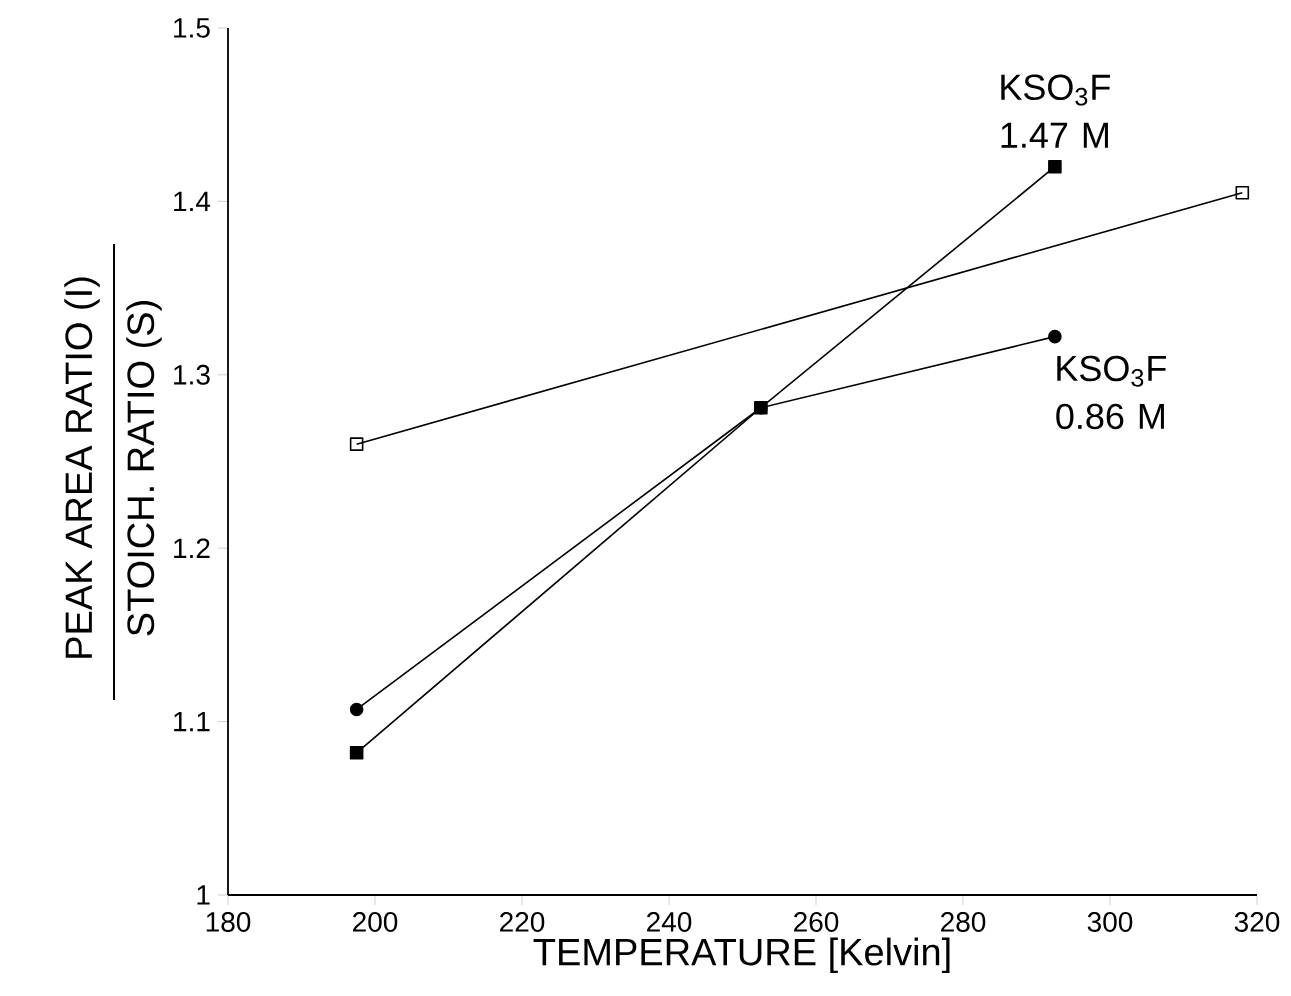 The width and height of the screenshot is (1291, 996). I want to click on x-tick-label: 240, so click(669, 922).